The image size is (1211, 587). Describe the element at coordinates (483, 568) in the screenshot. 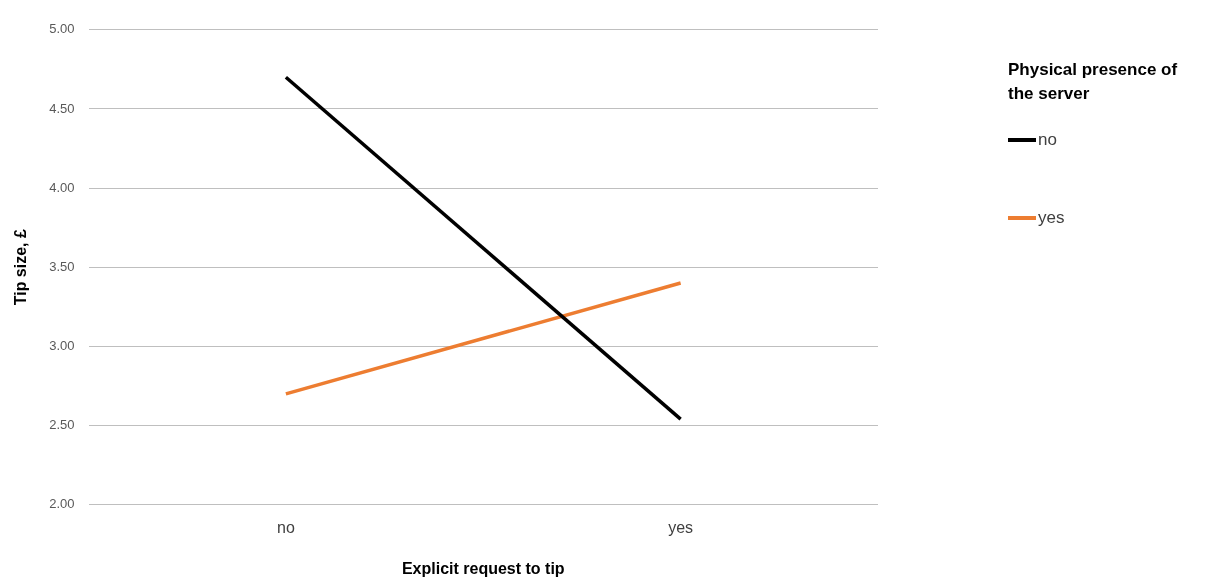

I see `x-axis-title: Explicit request to tip` at that location.